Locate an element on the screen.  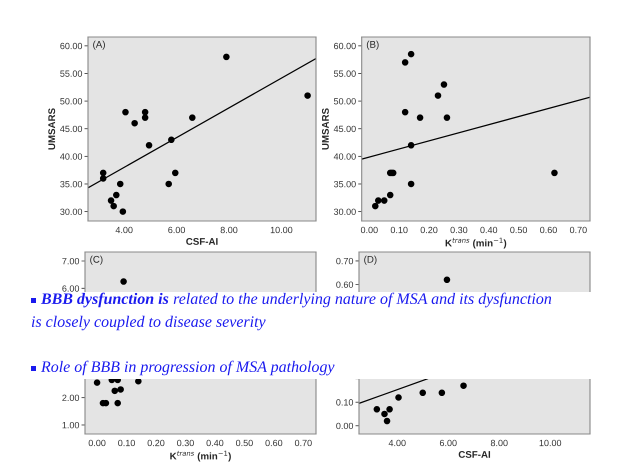
annotation: (B) is located at coordinates (372, 45).